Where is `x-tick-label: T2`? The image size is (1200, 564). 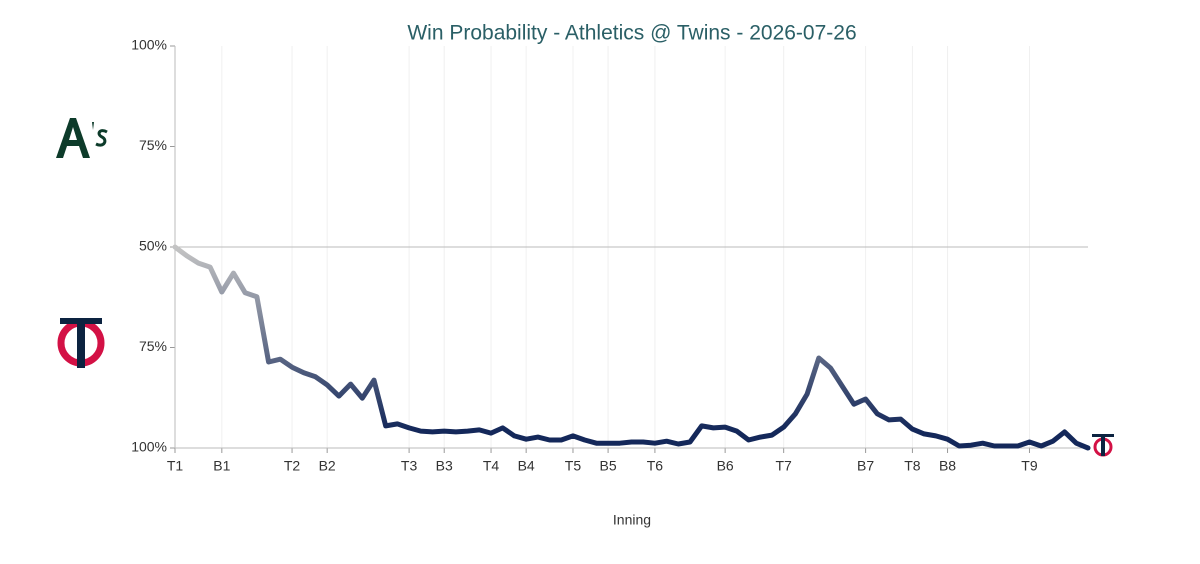 x-tick-label: T2 is located at coordinates (292, 466).